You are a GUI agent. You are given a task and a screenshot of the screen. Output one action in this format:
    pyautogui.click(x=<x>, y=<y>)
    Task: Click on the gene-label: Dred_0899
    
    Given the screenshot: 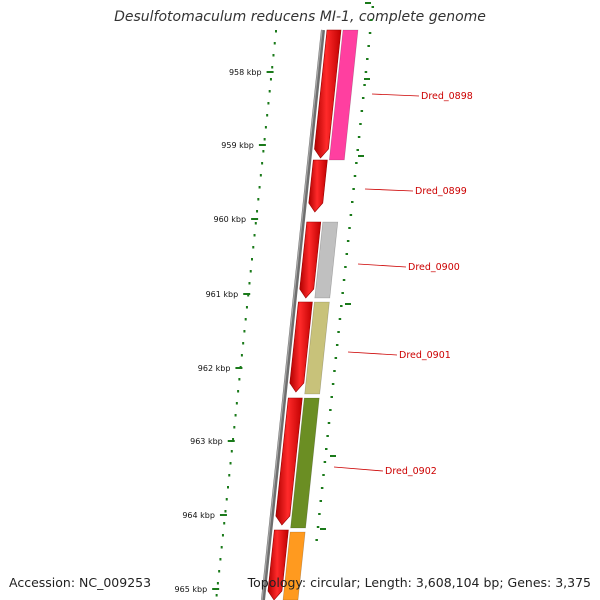 What is the action you would take?
    pyautogui.click(x=441, y=191)
    